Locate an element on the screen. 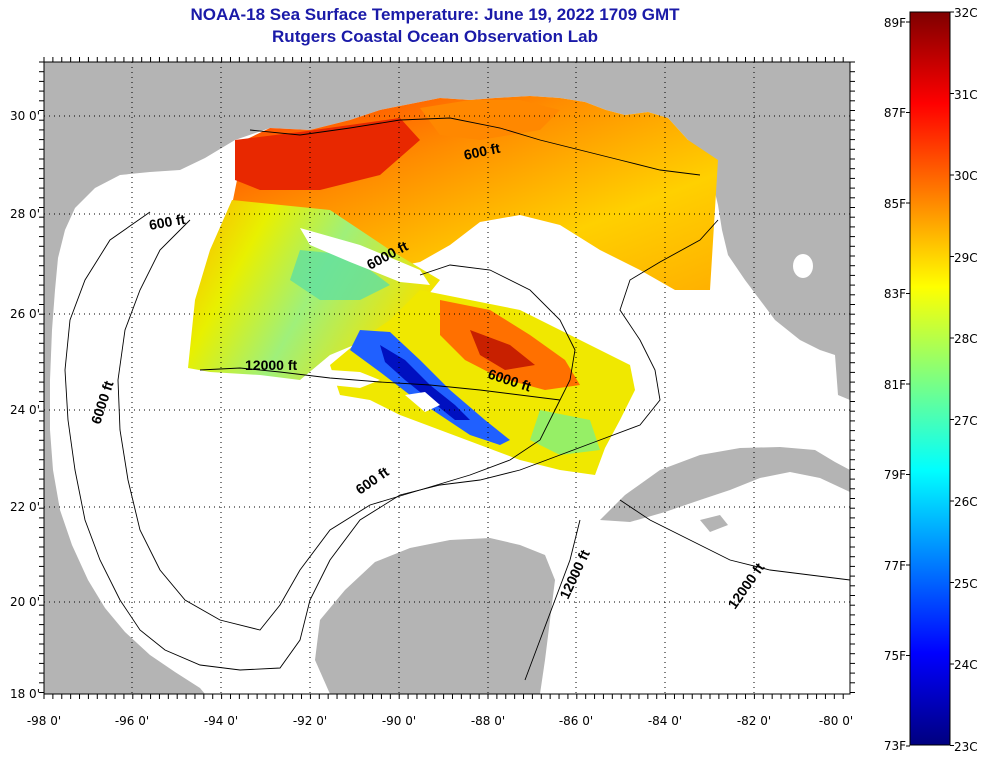  colorbar-fahrenheit-labels: 89F 87F 85F 83F 81F 79F 77F 75F 73F is located at coordinates (895, 384).